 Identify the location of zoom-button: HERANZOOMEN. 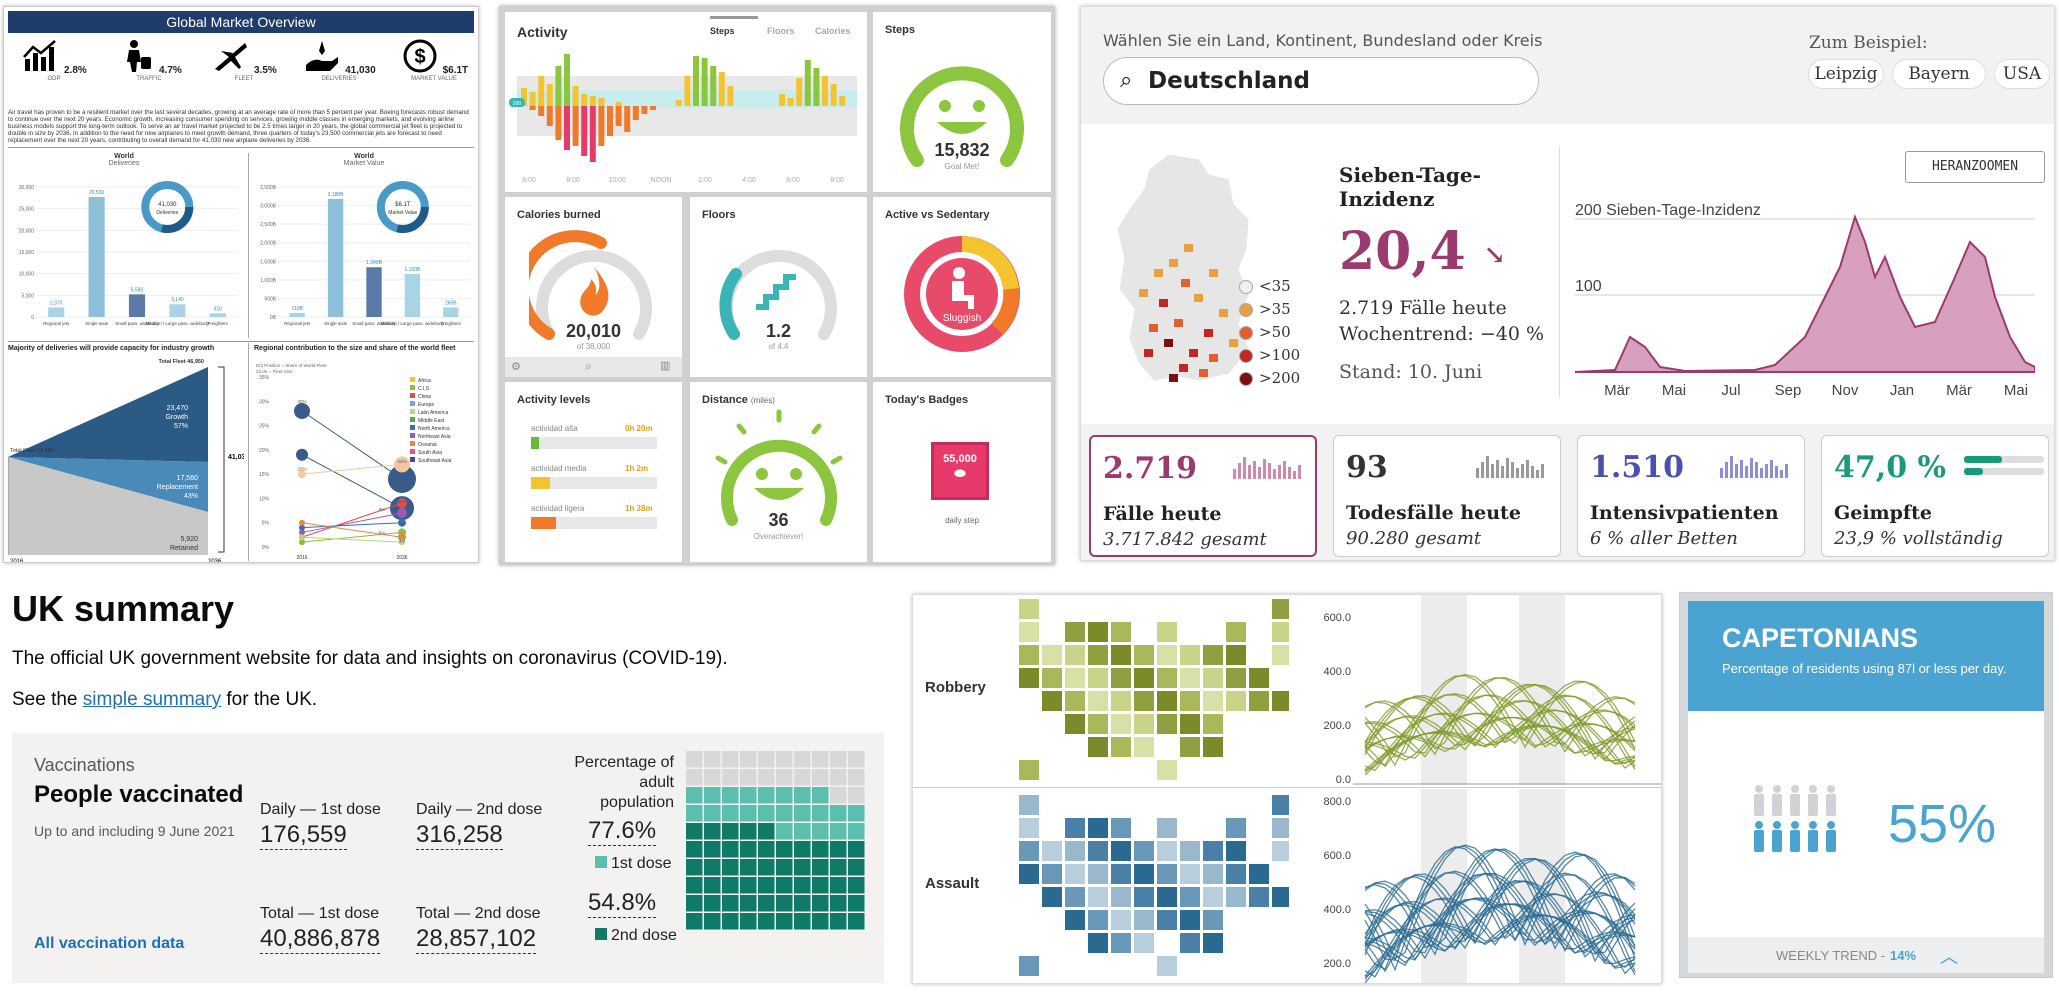
(1975, 167).